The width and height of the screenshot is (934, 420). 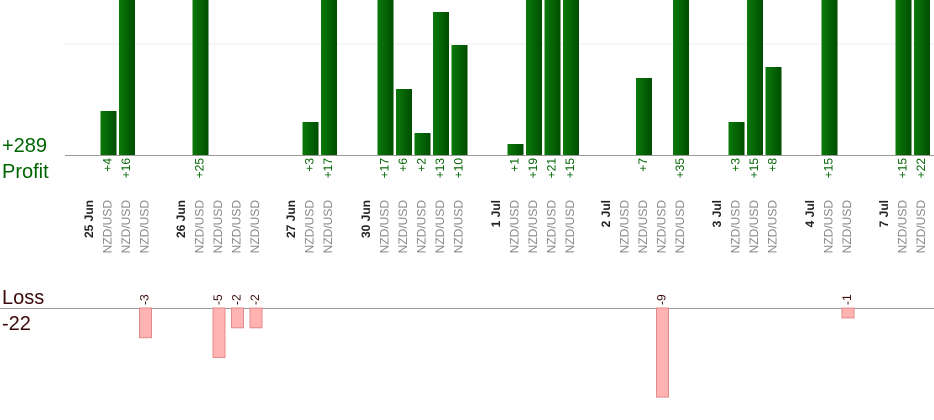 I want to click on profit-total: +289, so click(x=24, y=146).